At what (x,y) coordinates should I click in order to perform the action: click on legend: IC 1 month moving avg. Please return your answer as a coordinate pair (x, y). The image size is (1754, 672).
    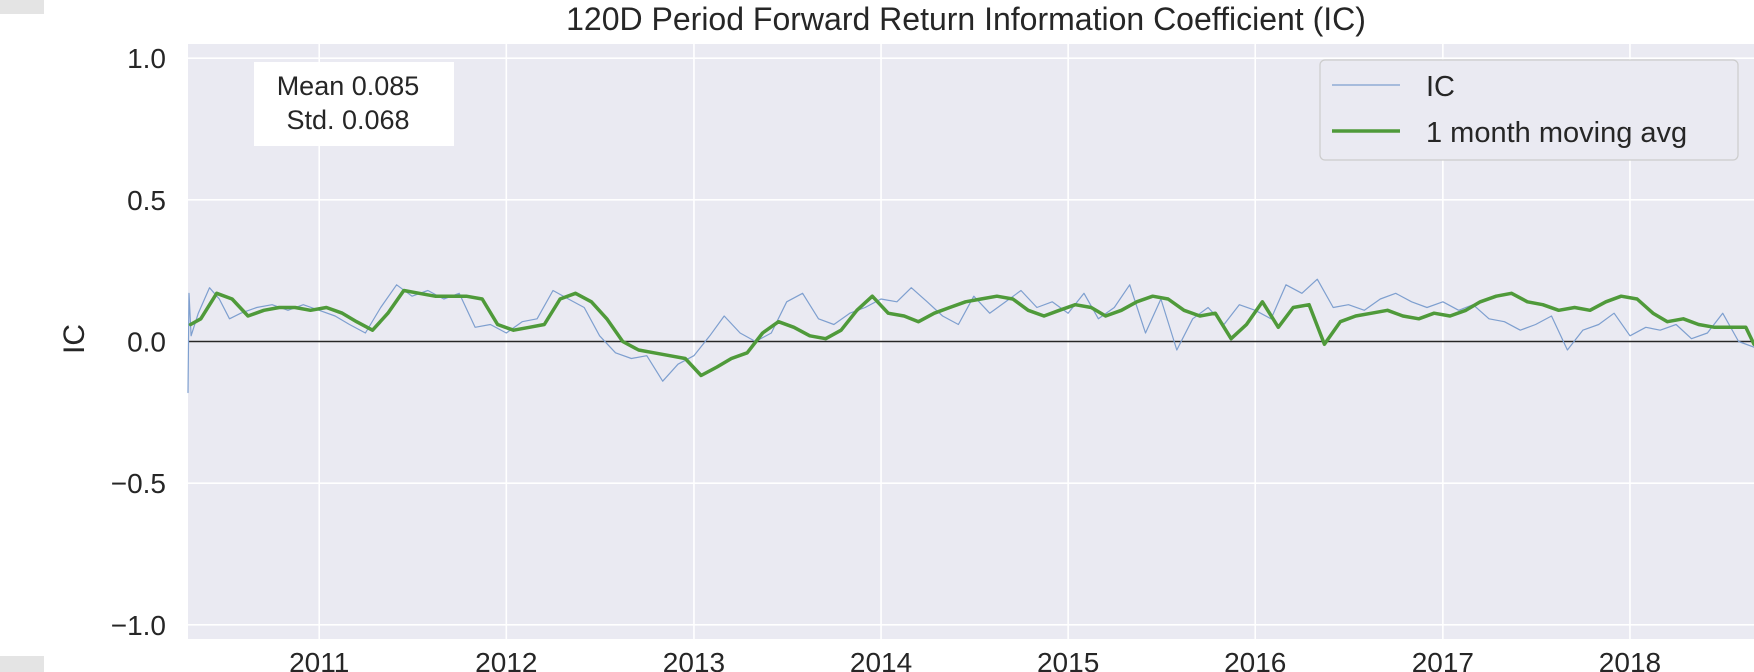
    Looking at the image, I should click on (1529, 110).